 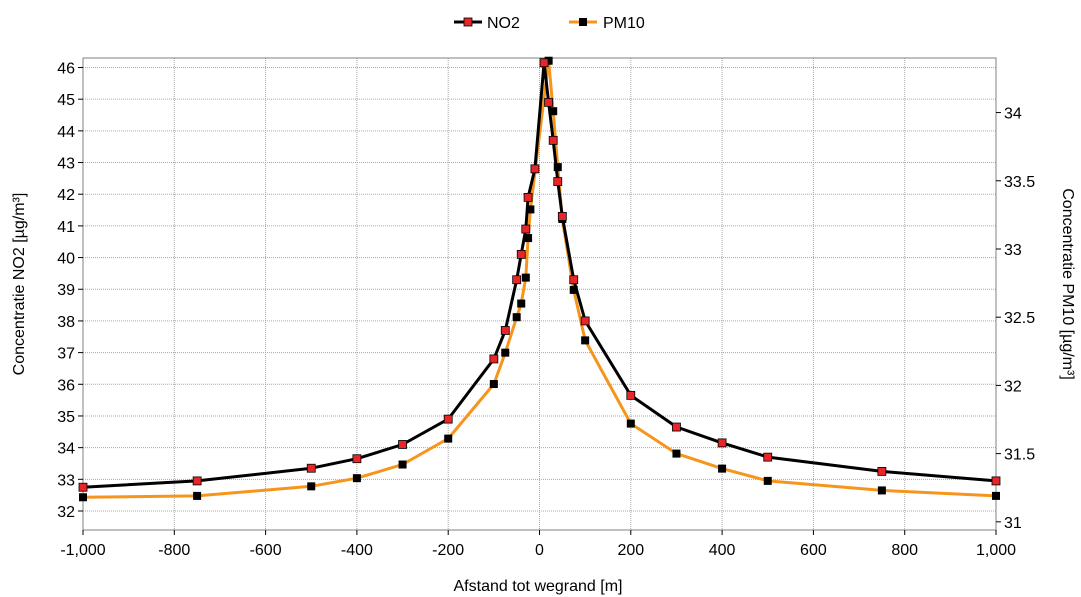 I want to click on y-left-axis-ticks: 32 33 34 35 36 37 38 39 40 41 42 43 44 45 46, so click(x=70, y=291).